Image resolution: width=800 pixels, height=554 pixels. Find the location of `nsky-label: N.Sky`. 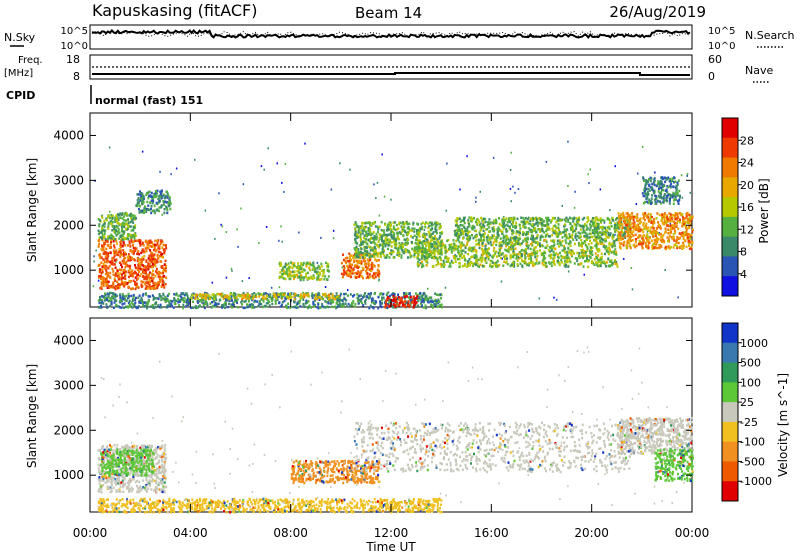

nsky-label: N.Sky is located at coordinates (20, 37).